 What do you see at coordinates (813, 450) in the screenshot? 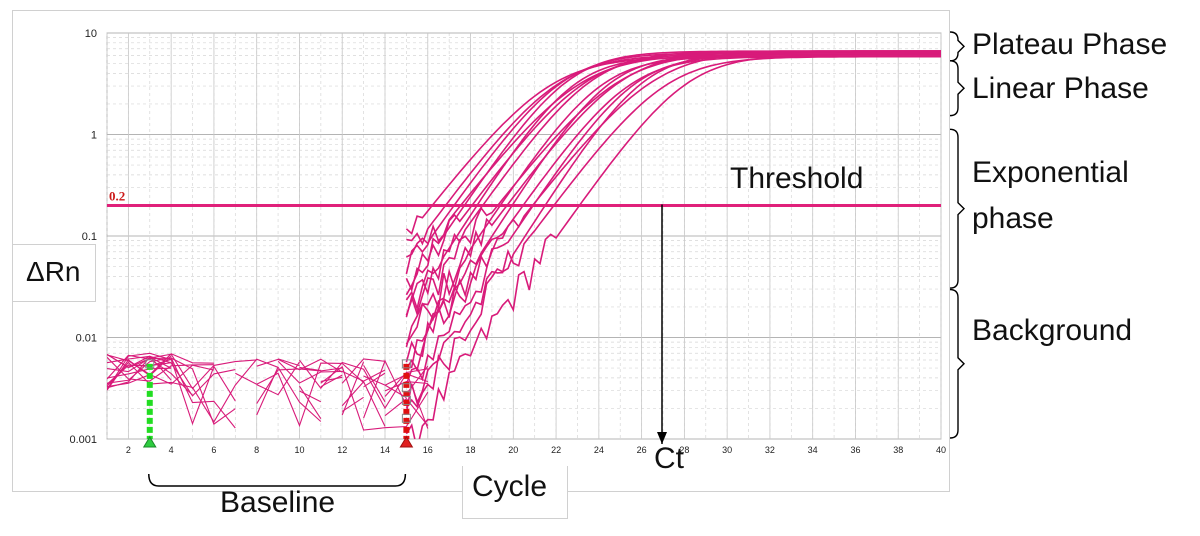
I see `x-tick-label: 34` at bounding box center [813, 450].